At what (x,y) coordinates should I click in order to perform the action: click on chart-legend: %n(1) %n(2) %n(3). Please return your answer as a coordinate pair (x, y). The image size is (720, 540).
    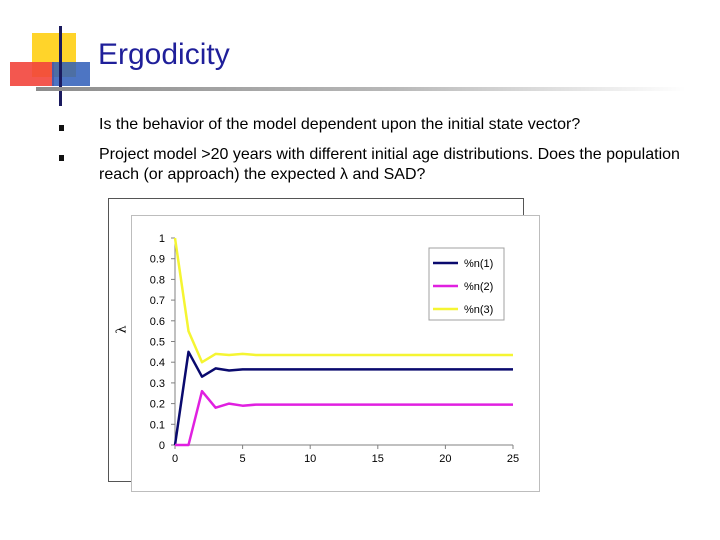
    Looking at the image, I should click on (466, 284).